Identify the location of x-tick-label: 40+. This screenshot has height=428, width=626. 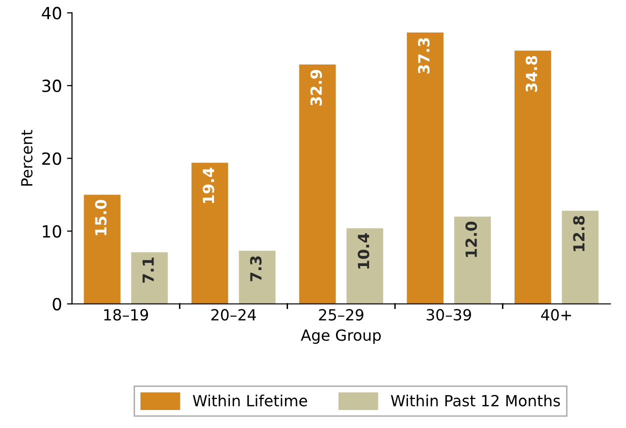
(556, 315).